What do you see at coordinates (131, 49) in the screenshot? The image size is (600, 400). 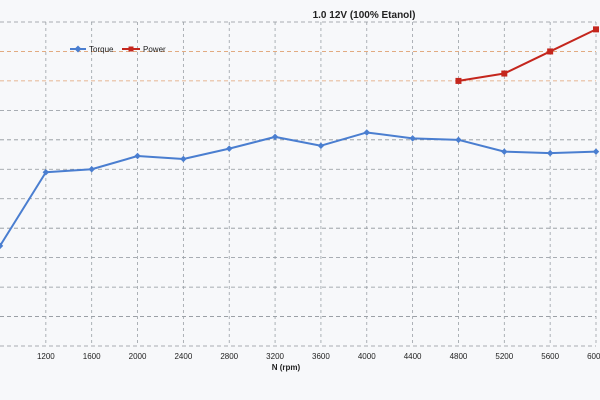 I see `legend-marker-power` at bounding box center [131, 49].